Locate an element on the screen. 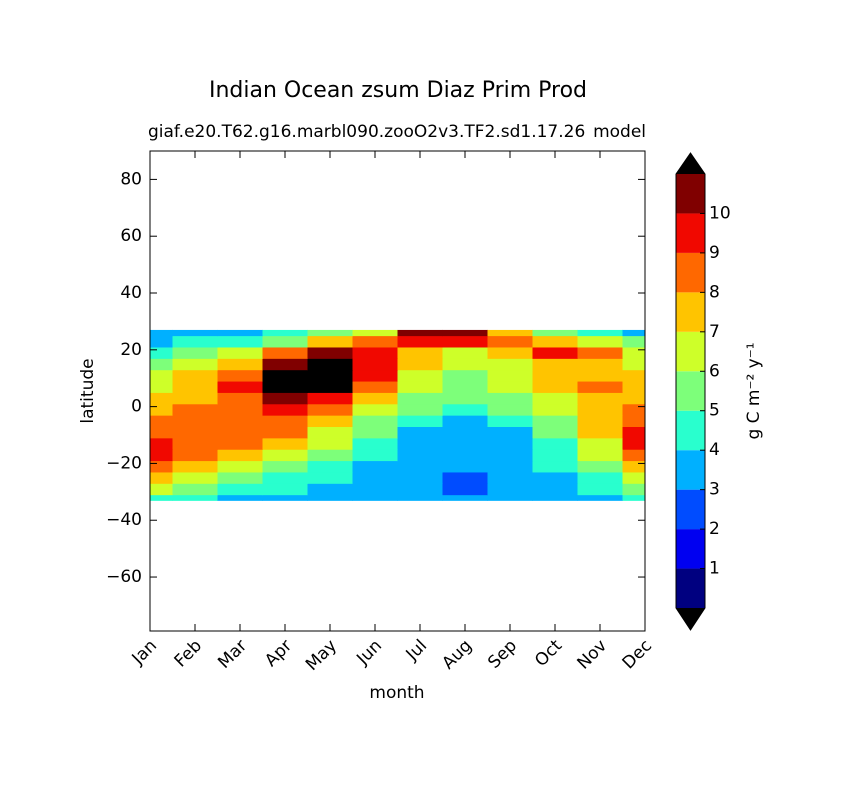  y-tick-label: −60 is located at coordinates (124, 577).